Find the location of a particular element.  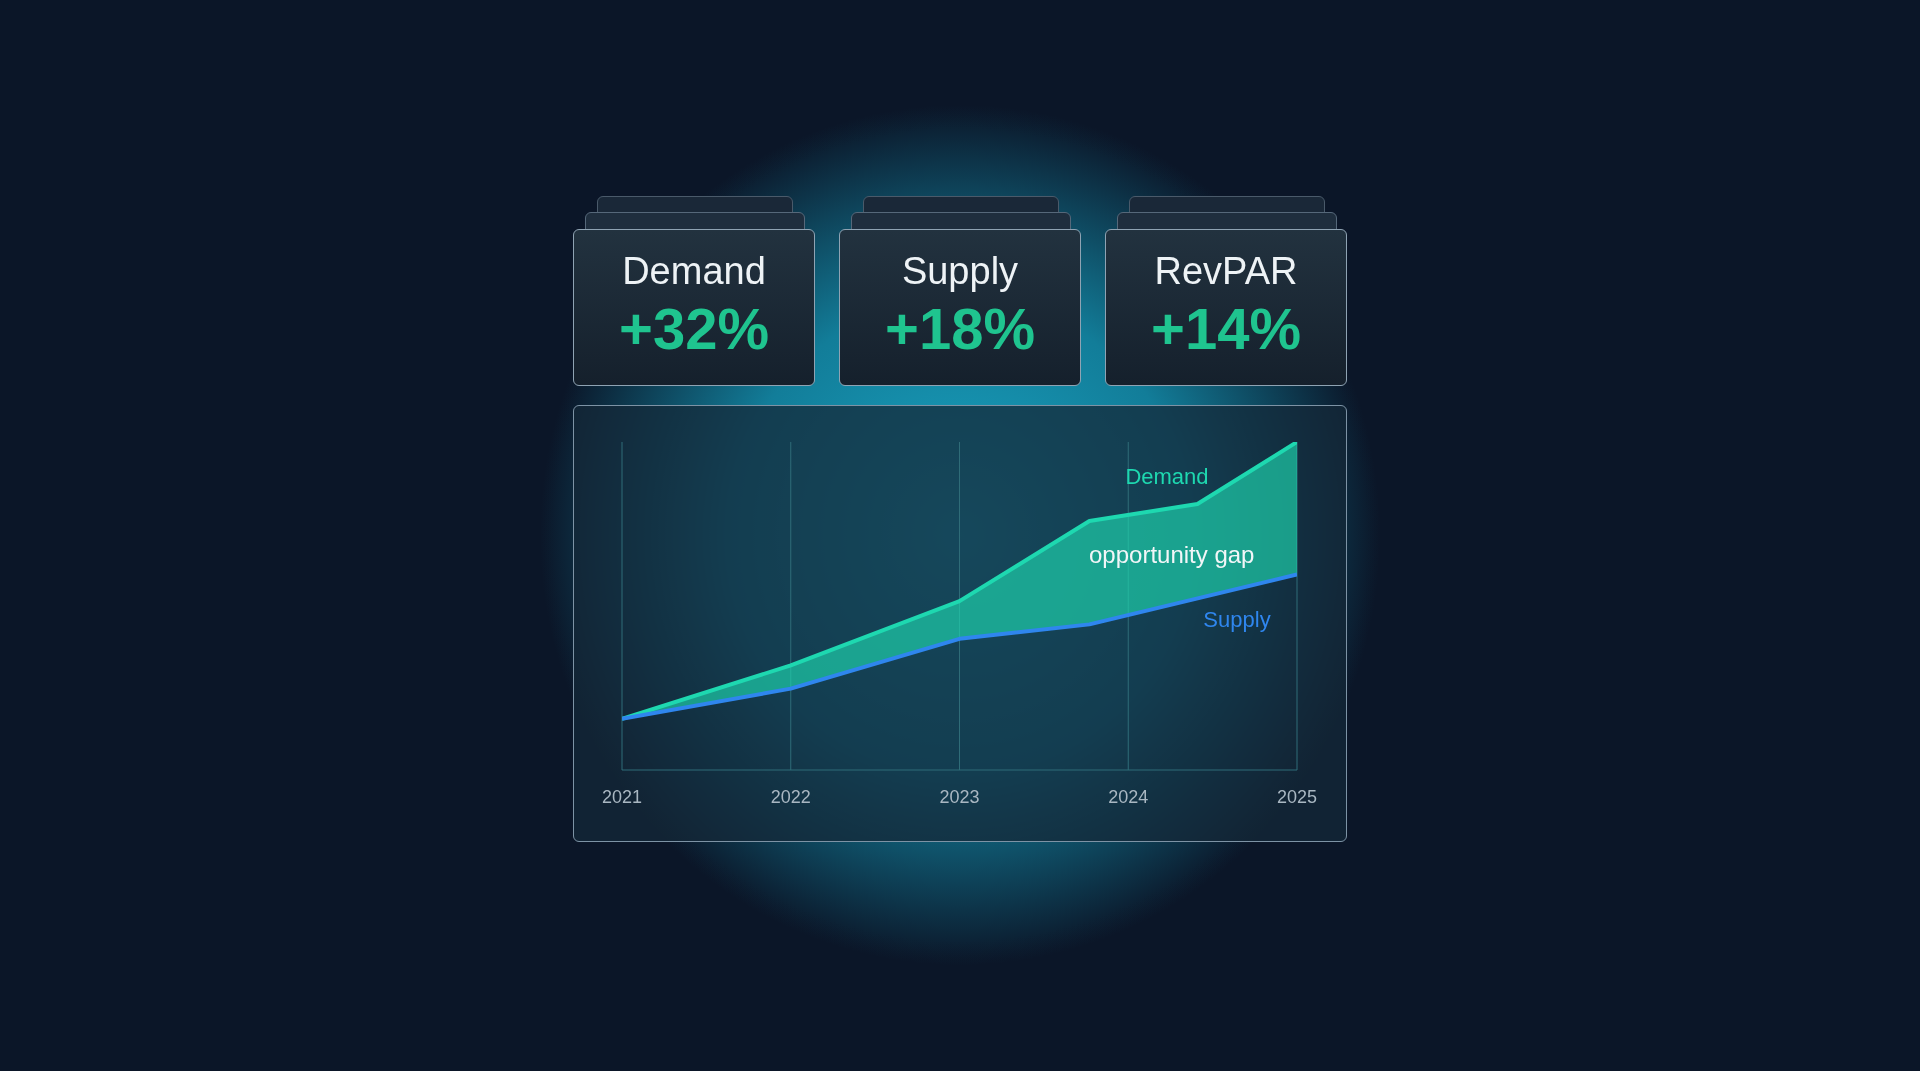

x-tick-label: 2023 is located at coordinates (959, 796).